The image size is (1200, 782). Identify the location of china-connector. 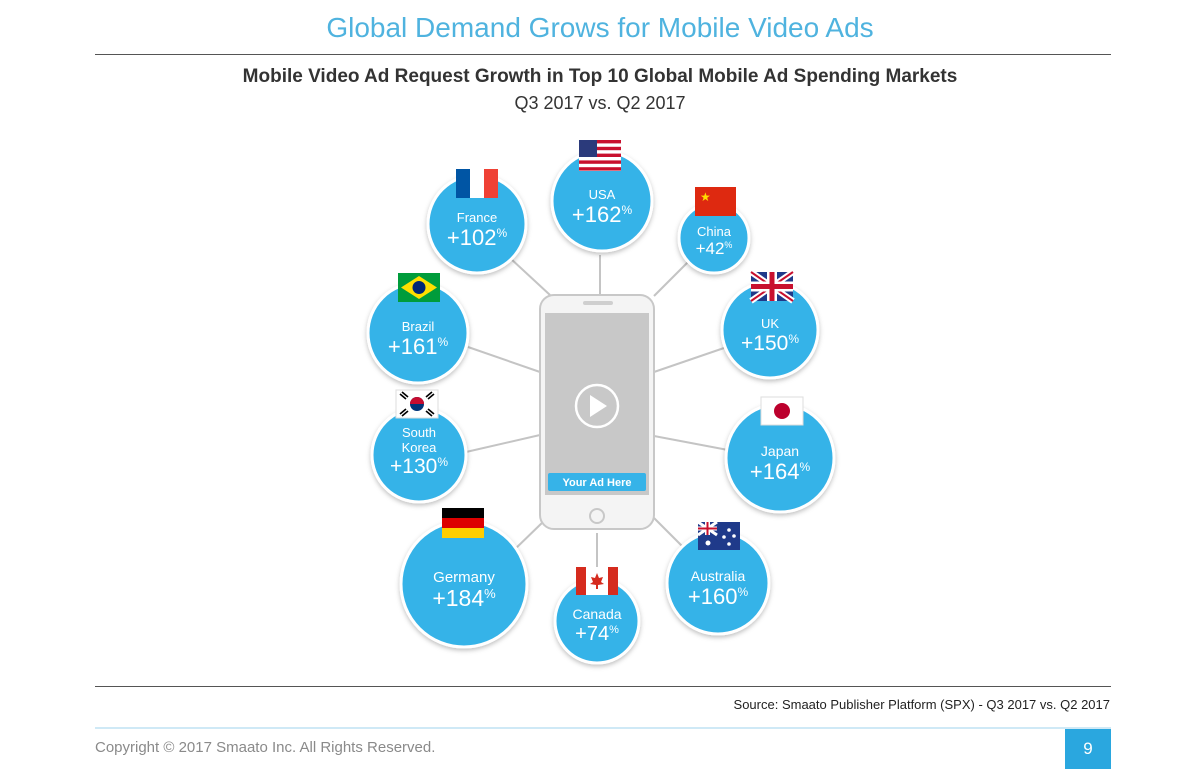
(671, 279).